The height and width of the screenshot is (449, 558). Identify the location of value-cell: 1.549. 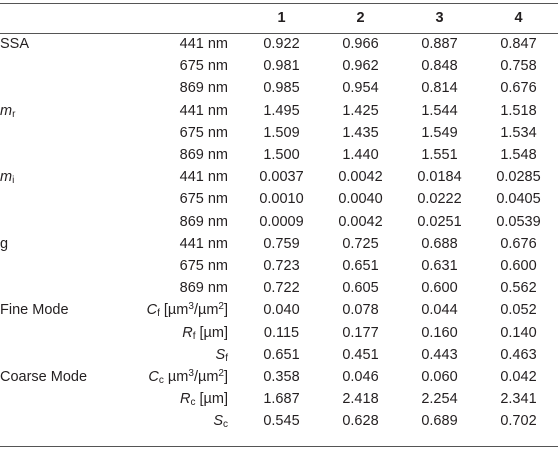
(439, 132).